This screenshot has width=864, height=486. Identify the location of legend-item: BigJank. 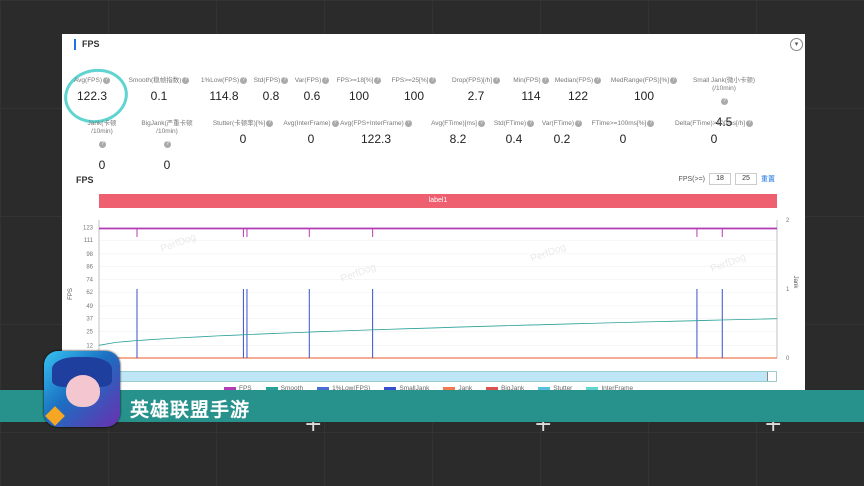
(505, 388).